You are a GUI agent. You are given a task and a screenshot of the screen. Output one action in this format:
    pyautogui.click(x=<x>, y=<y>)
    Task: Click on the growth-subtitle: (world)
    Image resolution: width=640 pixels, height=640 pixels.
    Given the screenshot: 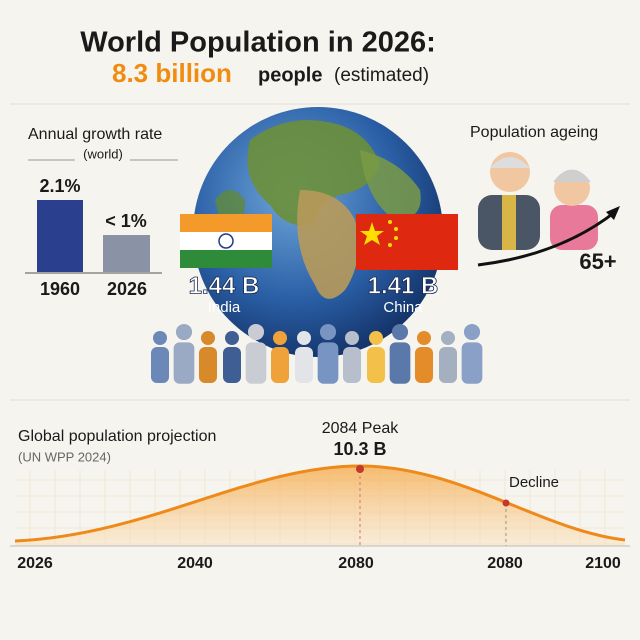 What is the action you would take?
    pyautogui.click(x=103, y=153)
    